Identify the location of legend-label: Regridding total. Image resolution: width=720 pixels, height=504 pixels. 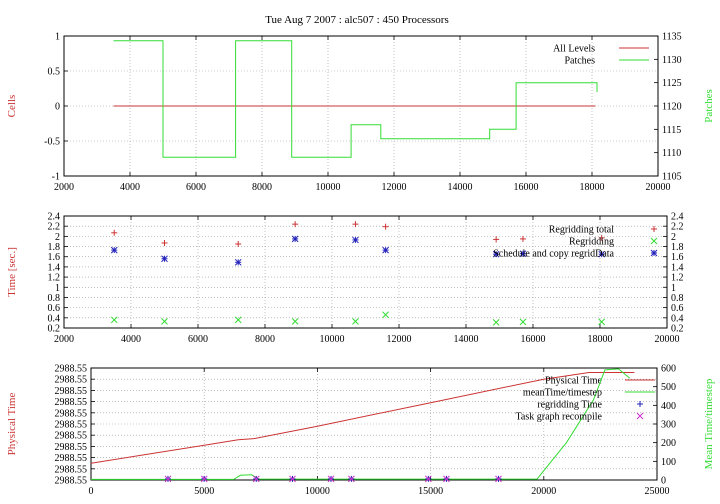
(581, 230).